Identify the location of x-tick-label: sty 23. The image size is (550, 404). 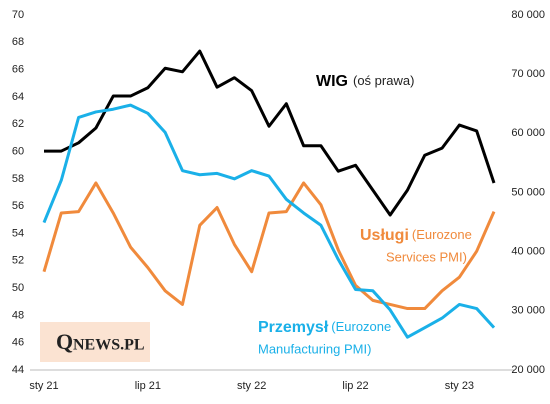
(459, 386).